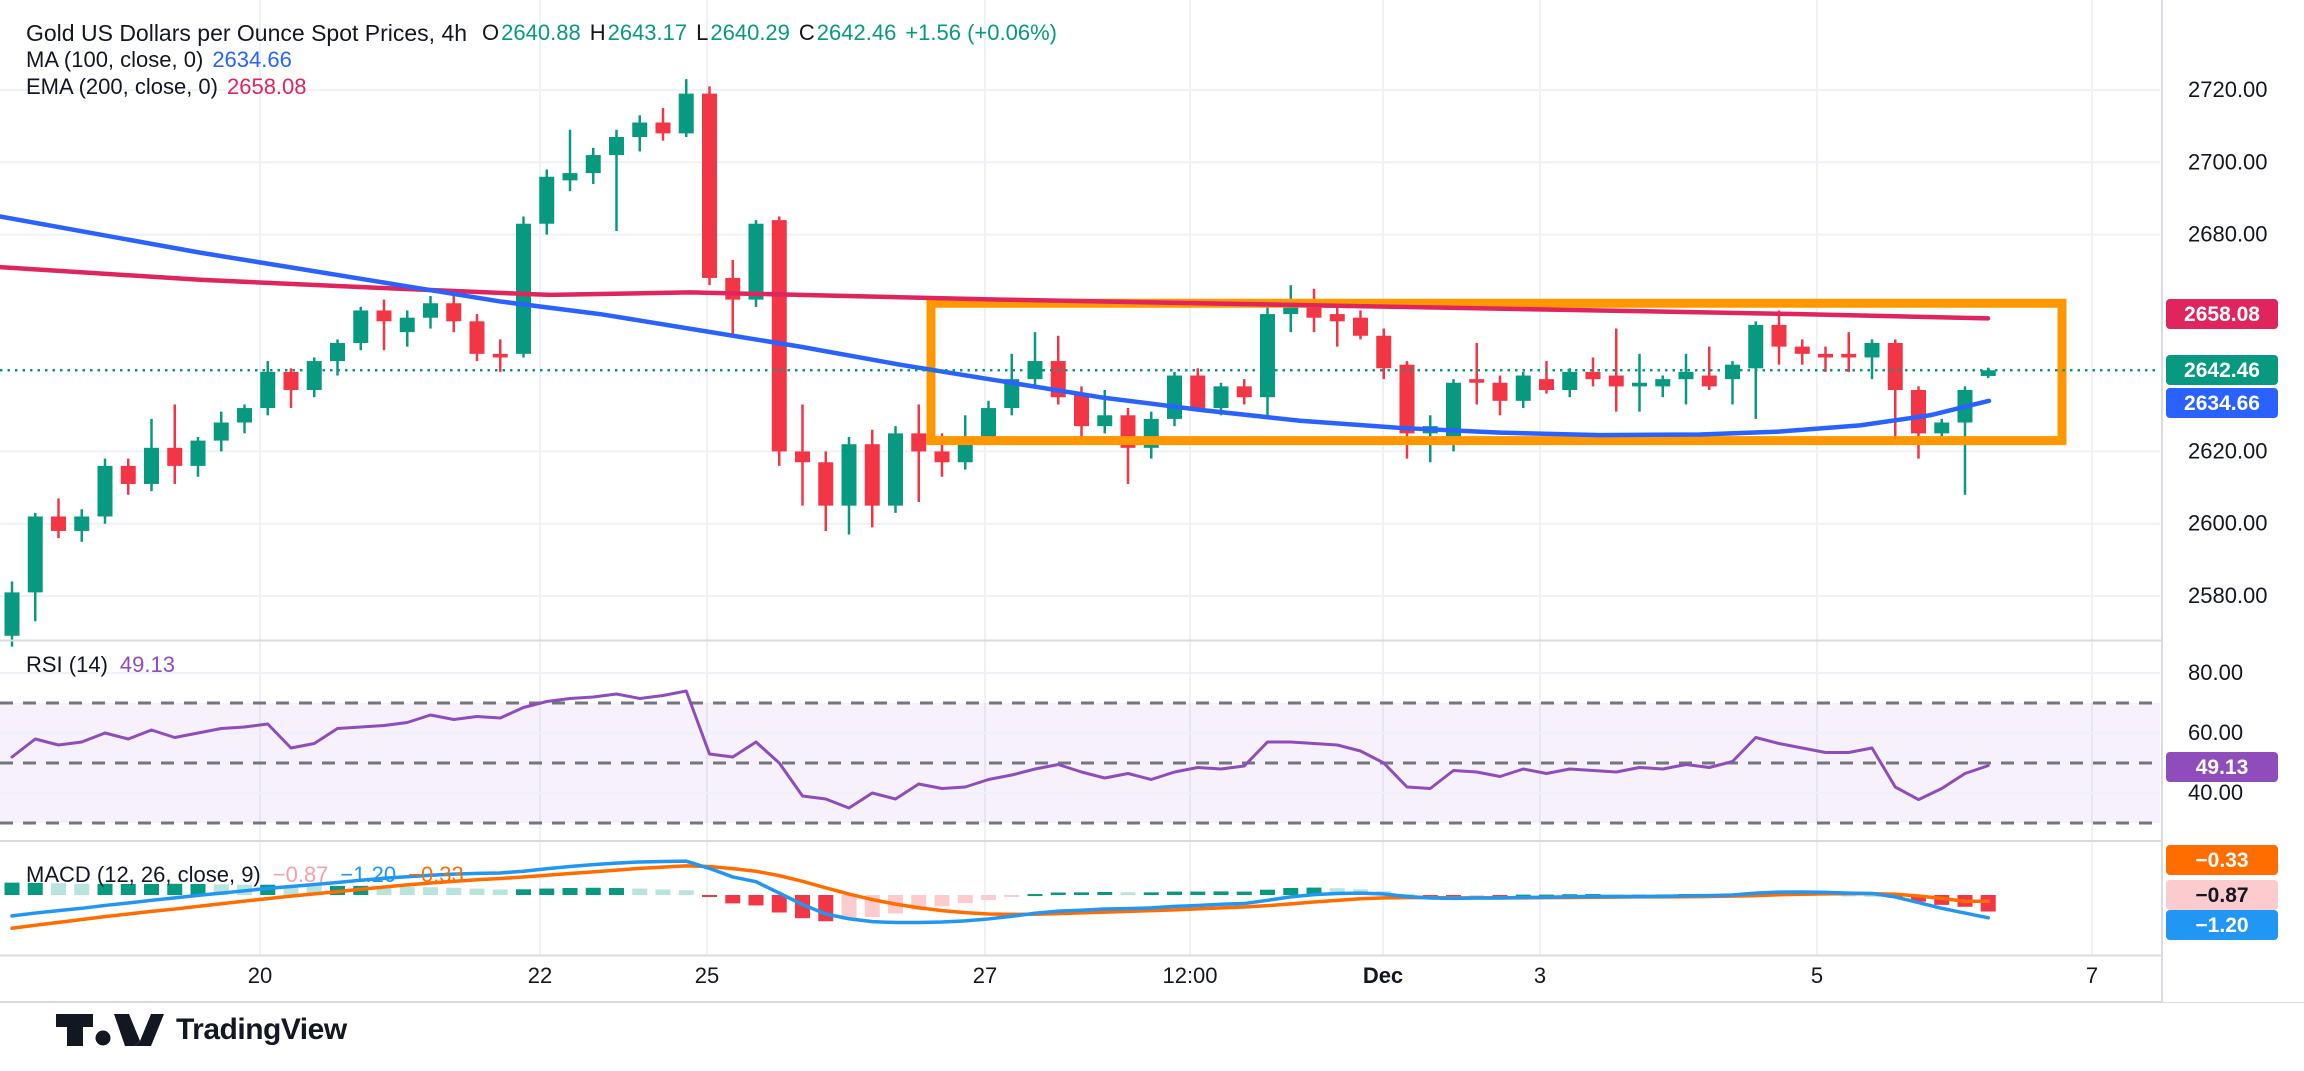 Image resolution: width=2304 pixels, height=1071 pixels. I want to click on svg-text: 2600.00, so click(2228, 523).